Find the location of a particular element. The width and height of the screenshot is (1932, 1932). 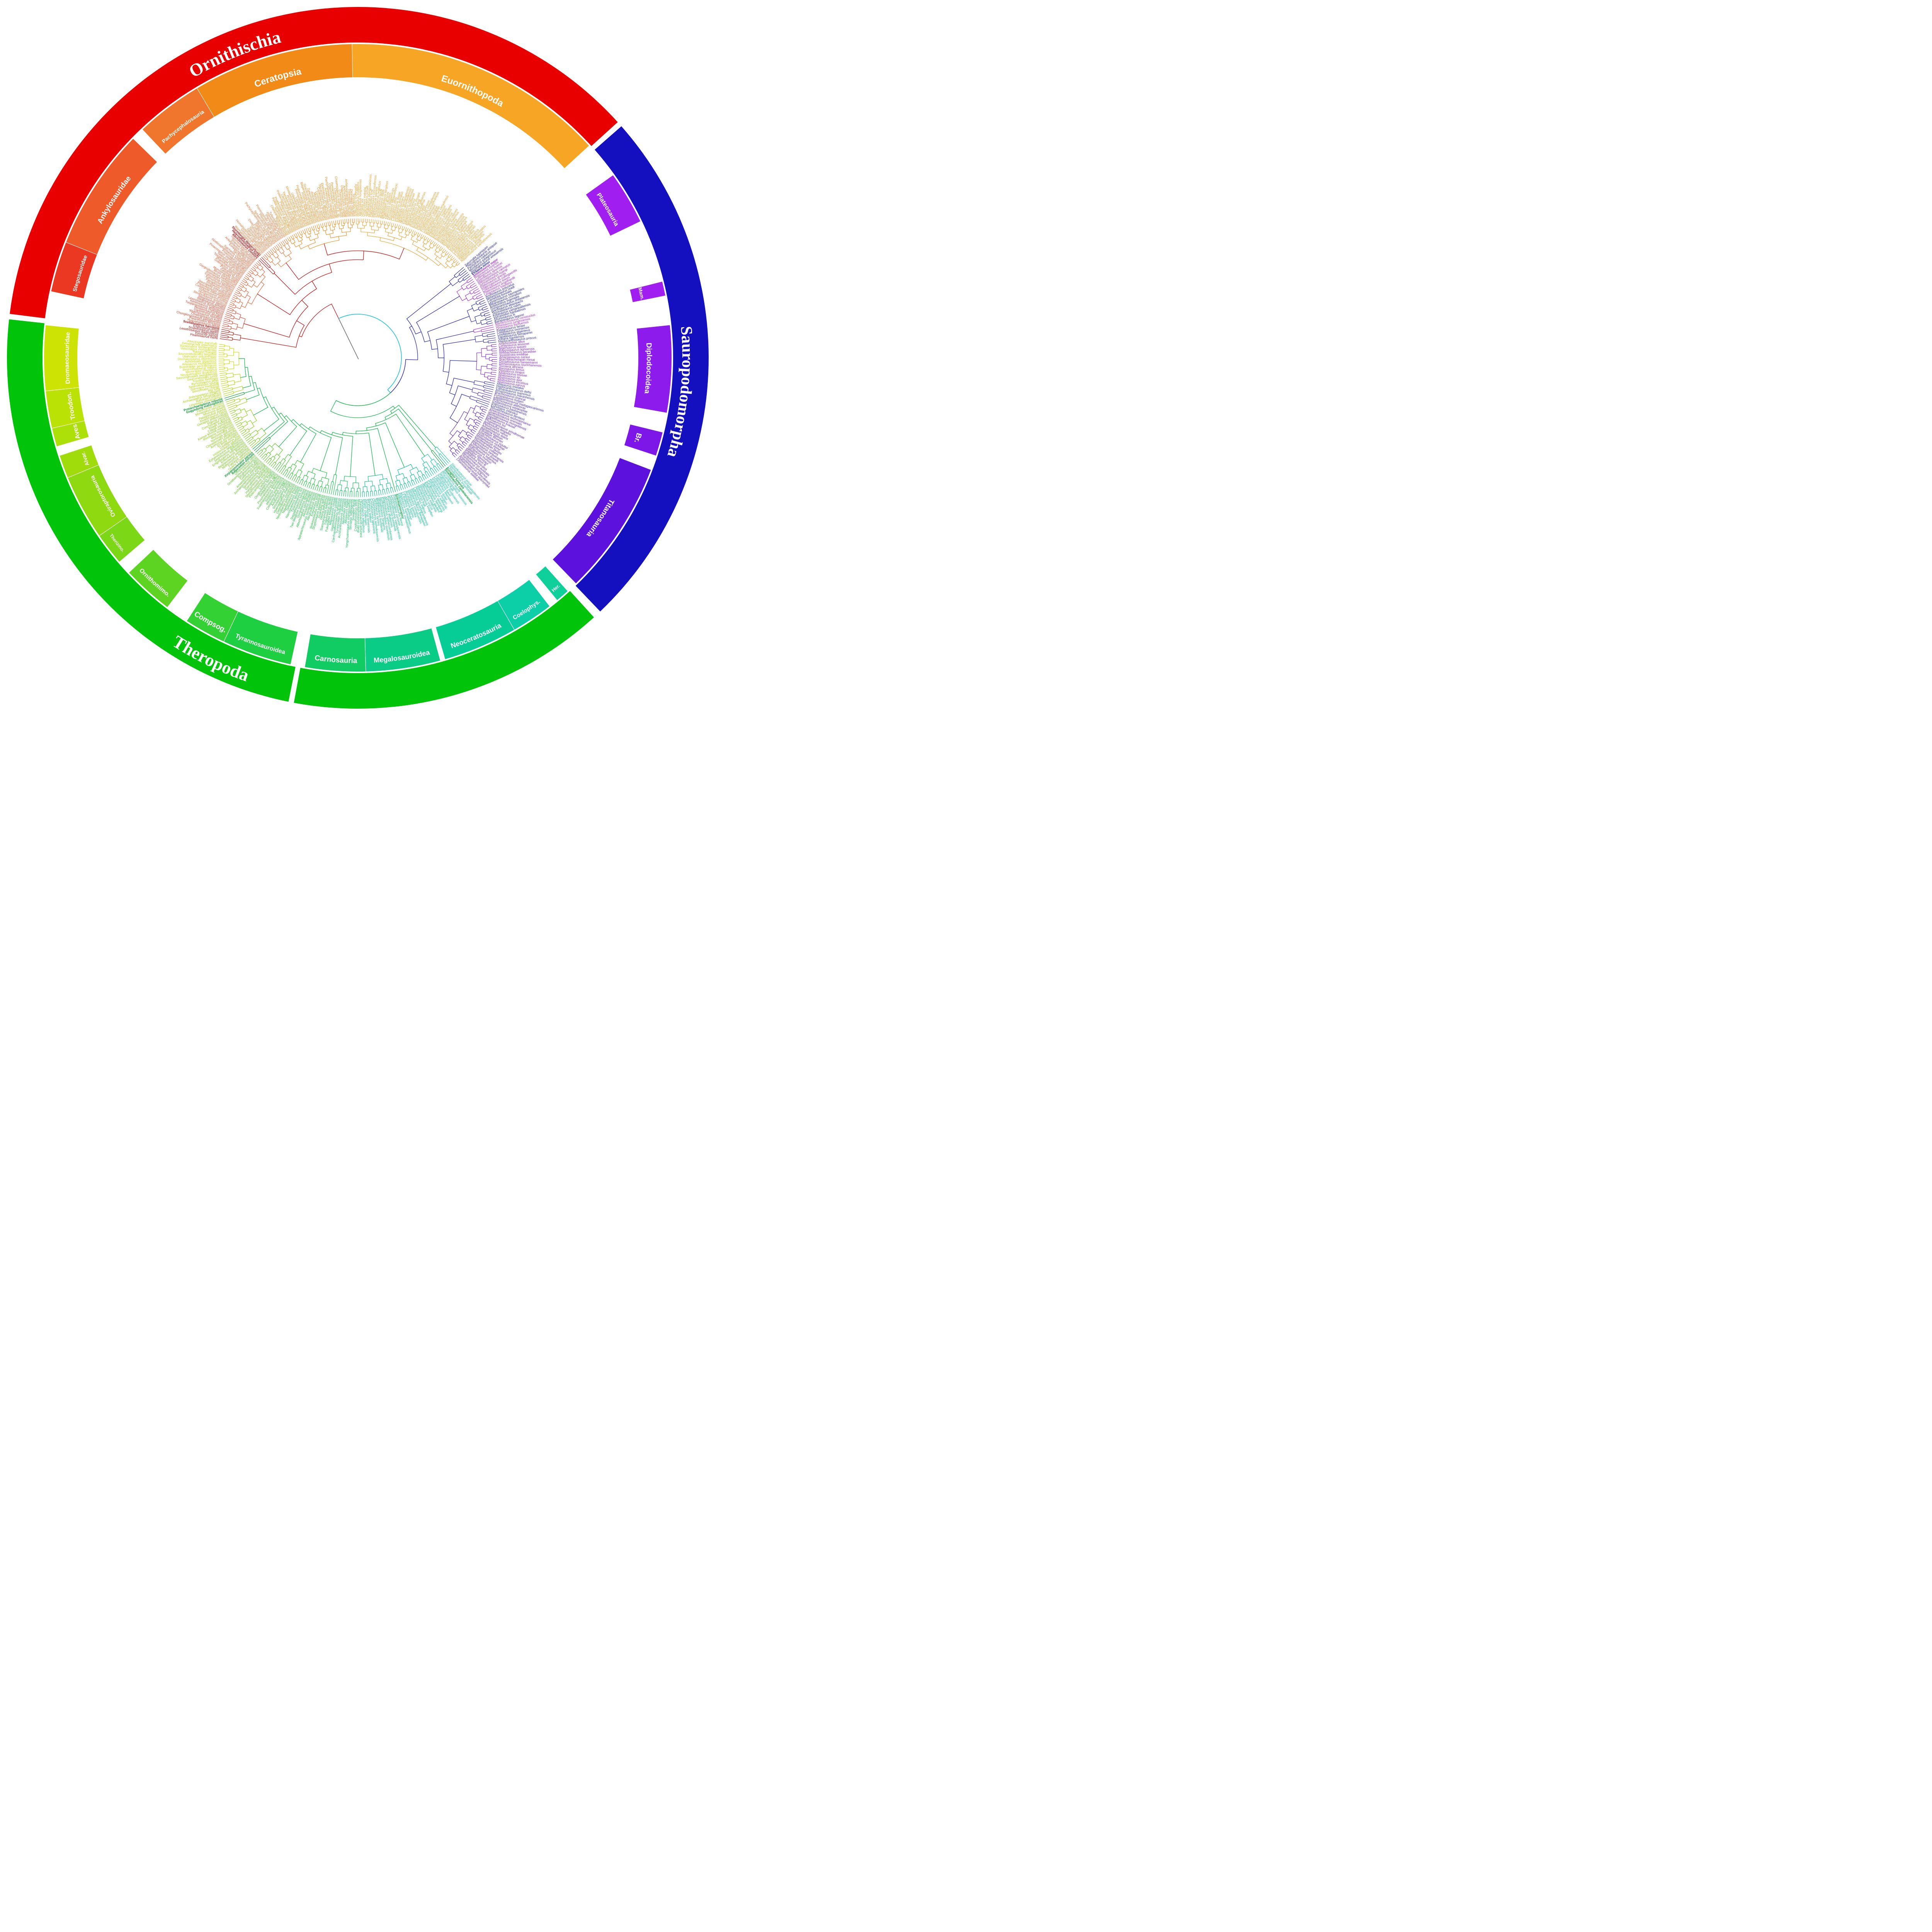

species-label: Irritator challengeri is located at coordinates (365, 512).